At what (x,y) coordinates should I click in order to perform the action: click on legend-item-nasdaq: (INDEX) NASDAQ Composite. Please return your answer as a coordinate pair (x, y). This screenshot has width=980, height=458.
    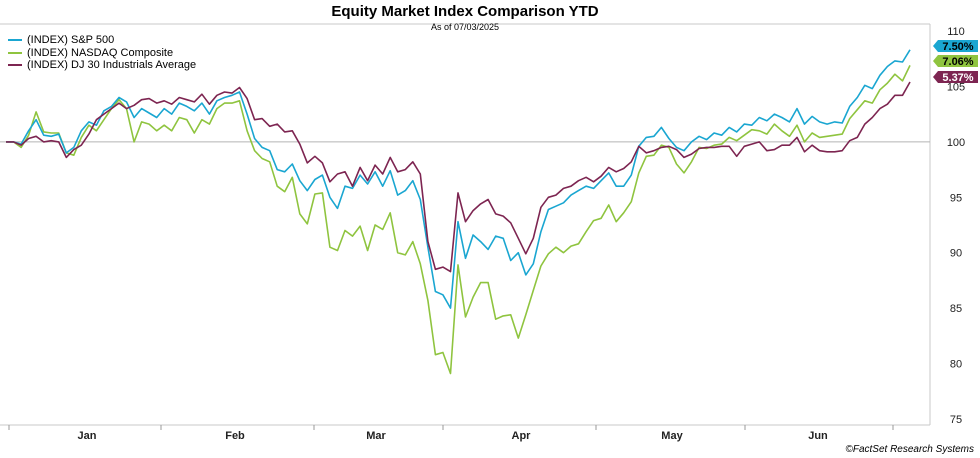
    Looking at the image, I should click on (102, 53).